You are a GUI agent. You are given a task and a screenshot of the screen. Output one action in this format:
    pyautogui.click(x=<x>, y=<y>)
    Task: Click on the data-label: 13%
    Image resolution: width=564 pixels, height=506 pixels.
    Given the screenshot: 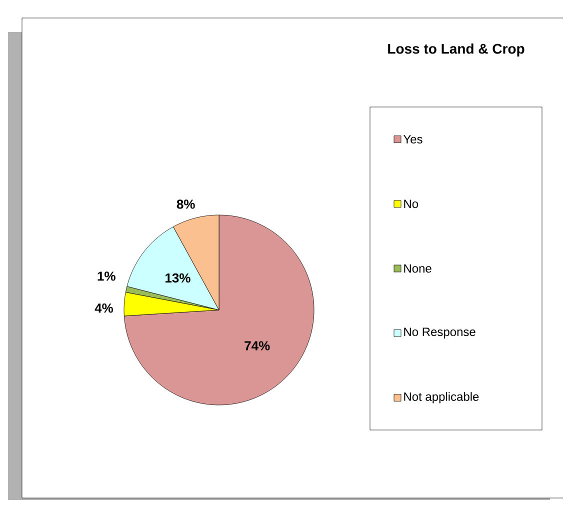 What is the action you would take?
    pyautogui.click(x=178, y=278)
    